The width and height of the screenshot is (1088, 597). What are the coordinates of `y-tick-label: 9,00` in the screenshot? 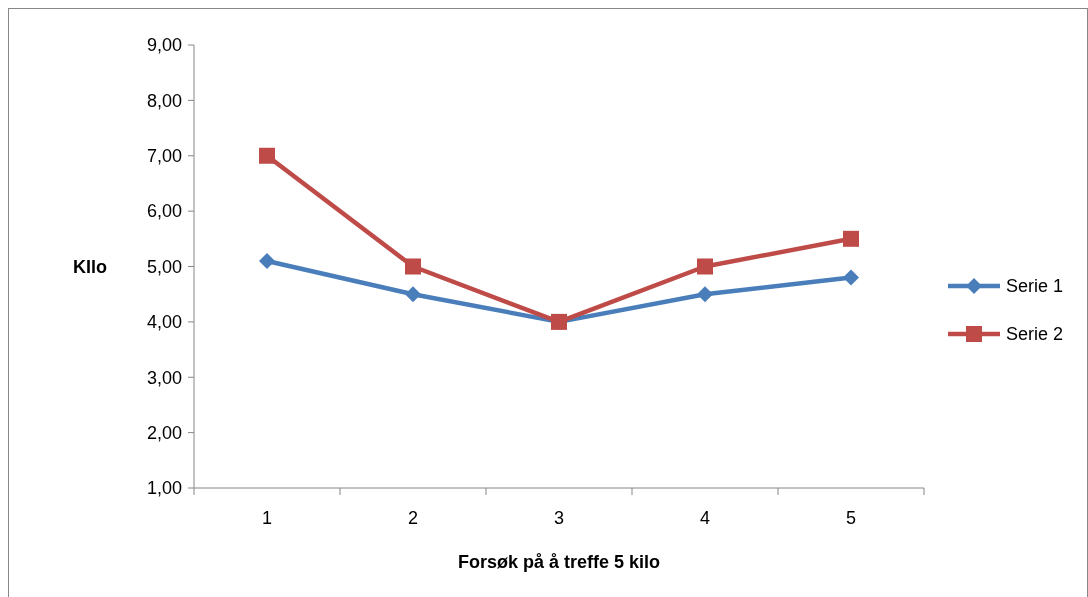 It's located at (164, 45).